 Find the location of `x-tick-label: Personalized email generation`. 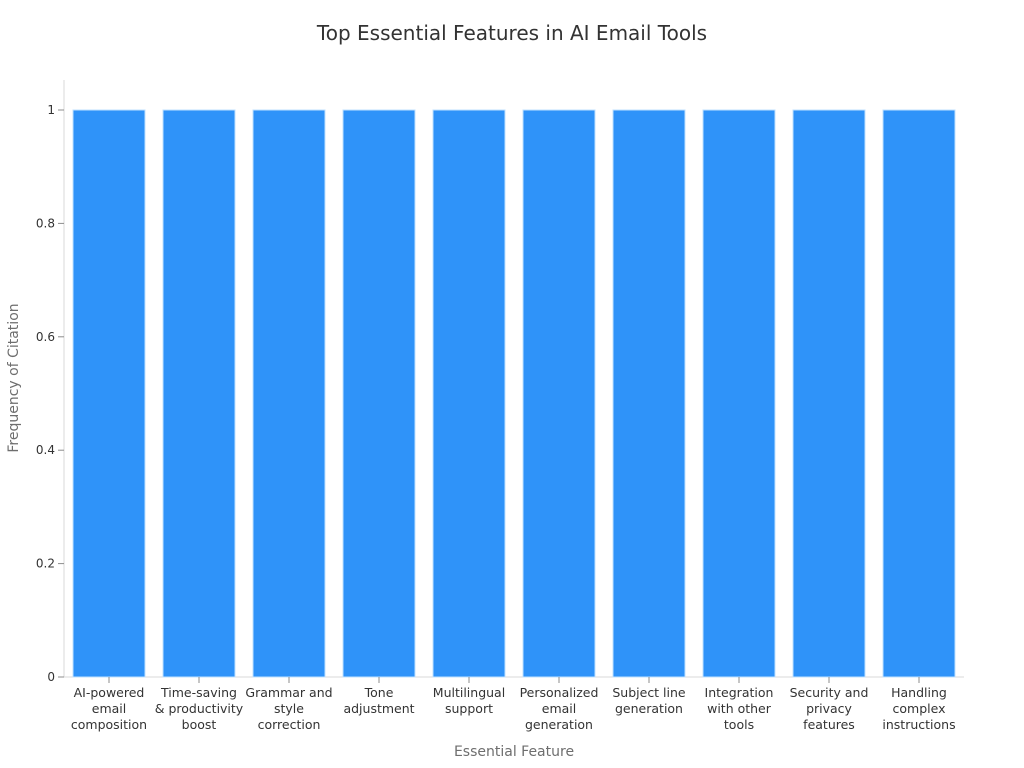

x-tick-label: Personalized email generation is located at coordinates (559, 708).